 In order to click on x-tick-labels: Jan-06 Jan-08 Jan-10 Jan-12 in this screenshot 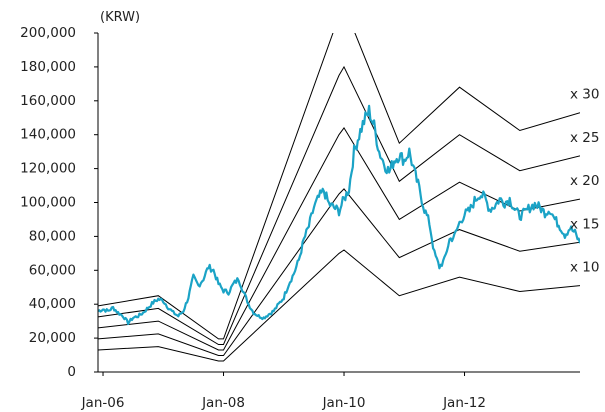, I will do `click(283, 403)`.